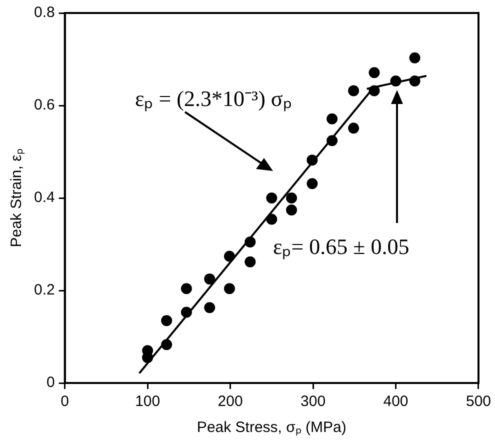 This screenshot has height=445, width=495. Describe the element at coordinates (44, 13) in the screenshot. I see `y-tick-label: 0.8` at that location.